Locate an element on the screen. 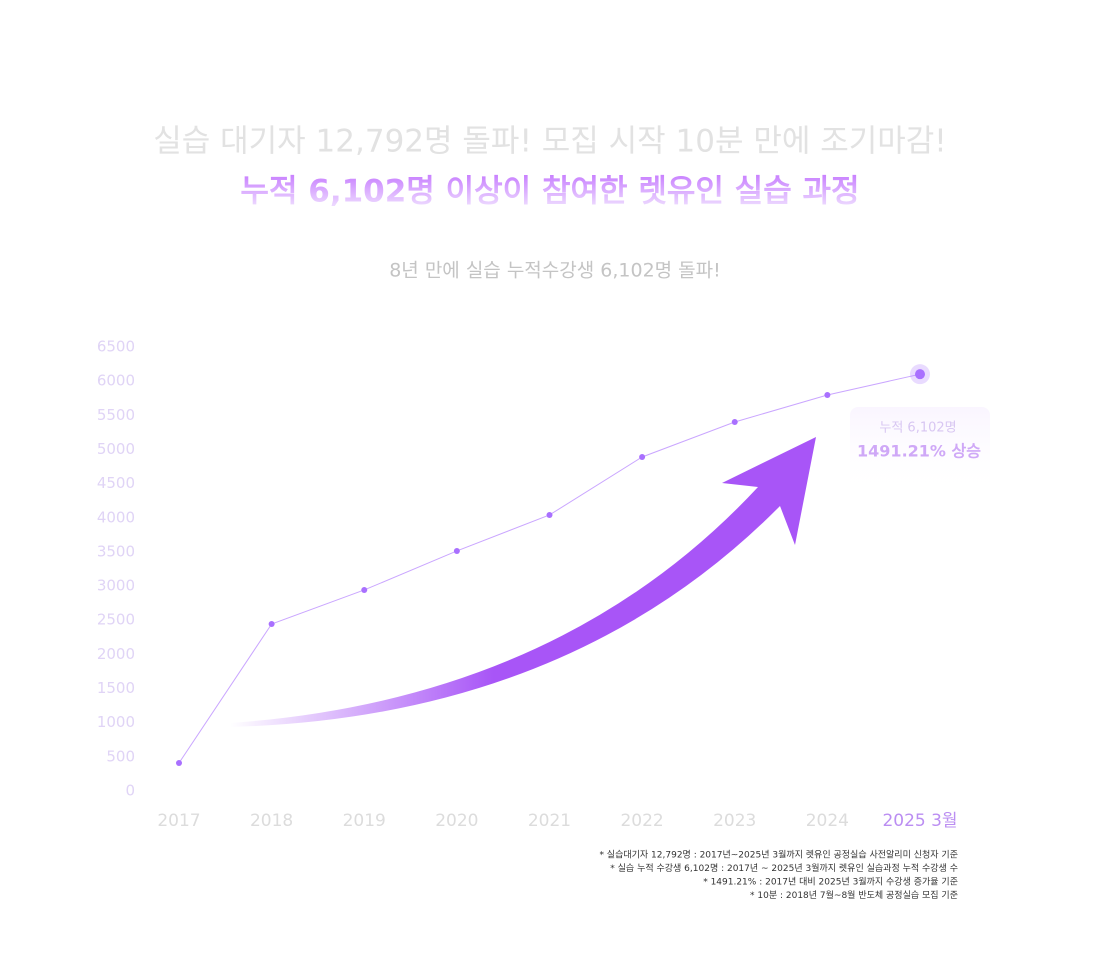  subtitle: 8년 만에 실습 누적수강생 6,102명 돌파! is located at coordinates (555, 271).